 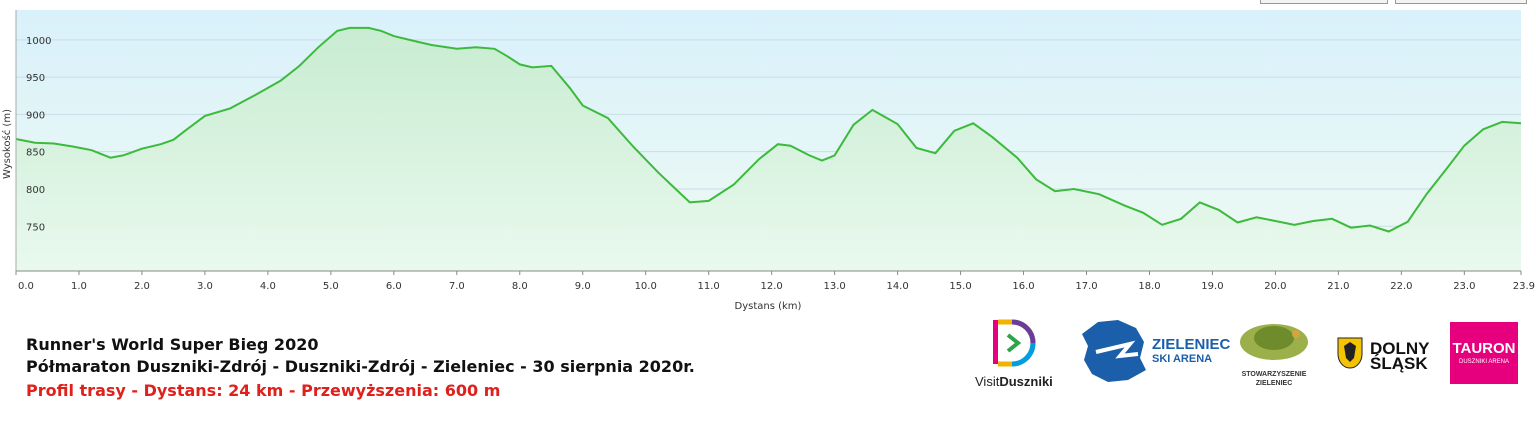 I want to click on dolny-slask-text: DOLNY ŚLĄSK, so click(x=1400, y=356).